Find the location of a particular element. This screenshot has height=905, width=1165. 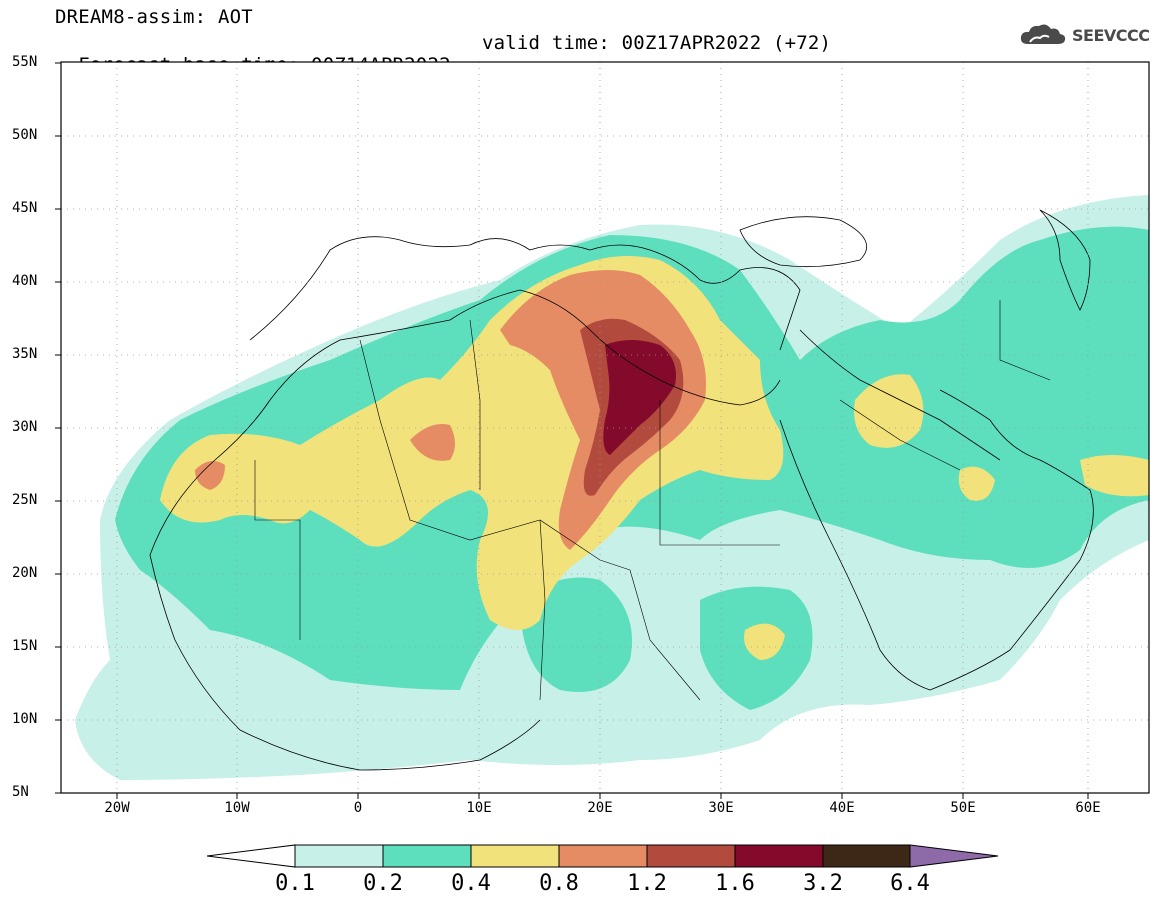

lat-label: 55N is located at coordinates (25, 62).